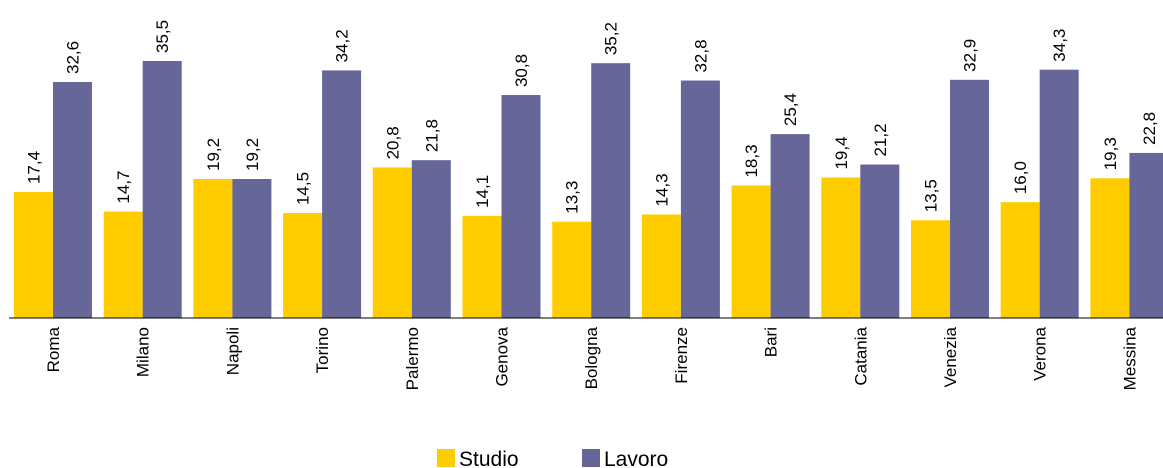  Describe the element at coordinates (33, 255) in the screenshot. I see `bar-studio-roma` at that location.